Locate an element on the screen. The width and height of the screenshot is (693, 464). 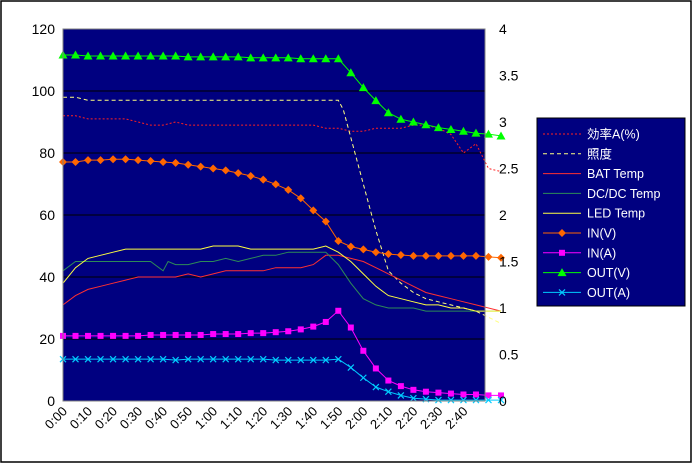
y2-tick-label: 1 is located at coordinates (503, 308).